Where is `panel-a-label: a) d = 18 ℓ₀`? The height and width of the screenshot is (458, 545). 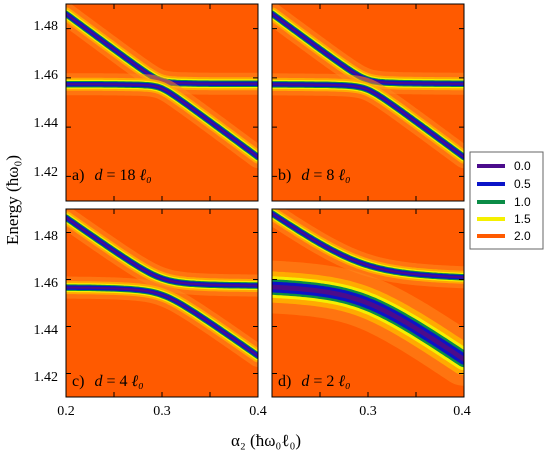 panel-a-label: a) d = 18 ℓ₀ is located at coordinates (112, 175).